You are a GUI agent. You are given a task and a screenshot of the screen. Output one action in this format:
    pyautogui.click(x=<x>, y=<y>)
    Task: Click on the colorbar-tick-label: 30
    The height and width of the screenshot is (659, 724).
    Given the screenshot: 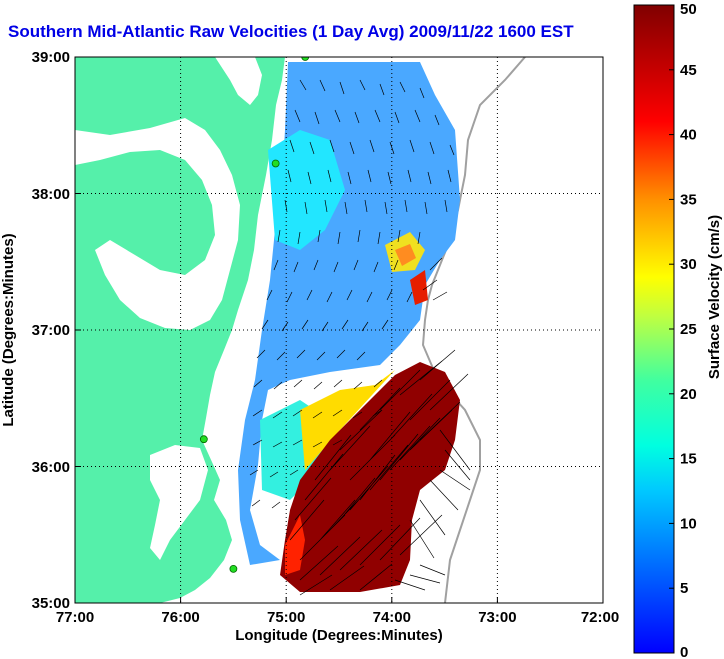 What is the action you would take?
    pyautogui.click(x=688, y=264)
    